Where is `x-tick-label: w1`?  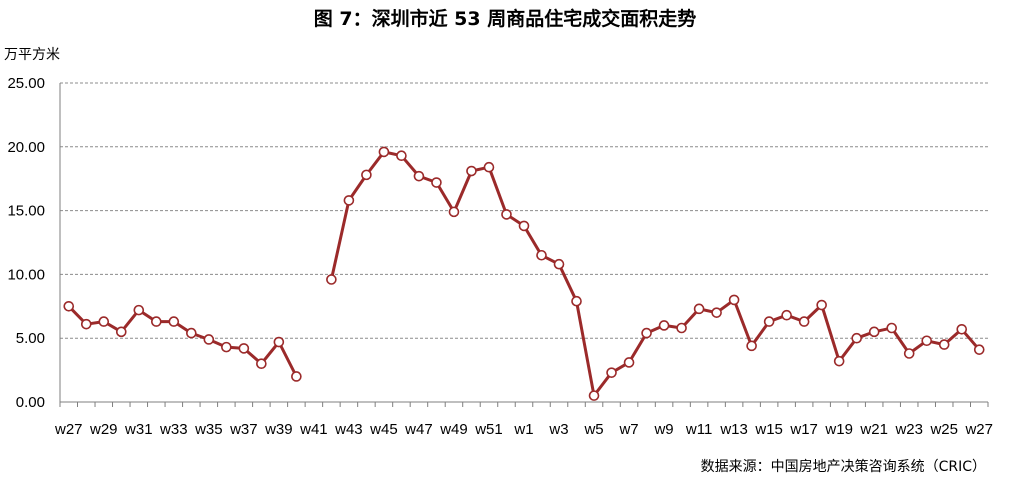
x-tick-label: w1 is located at coordinates (523, 429).